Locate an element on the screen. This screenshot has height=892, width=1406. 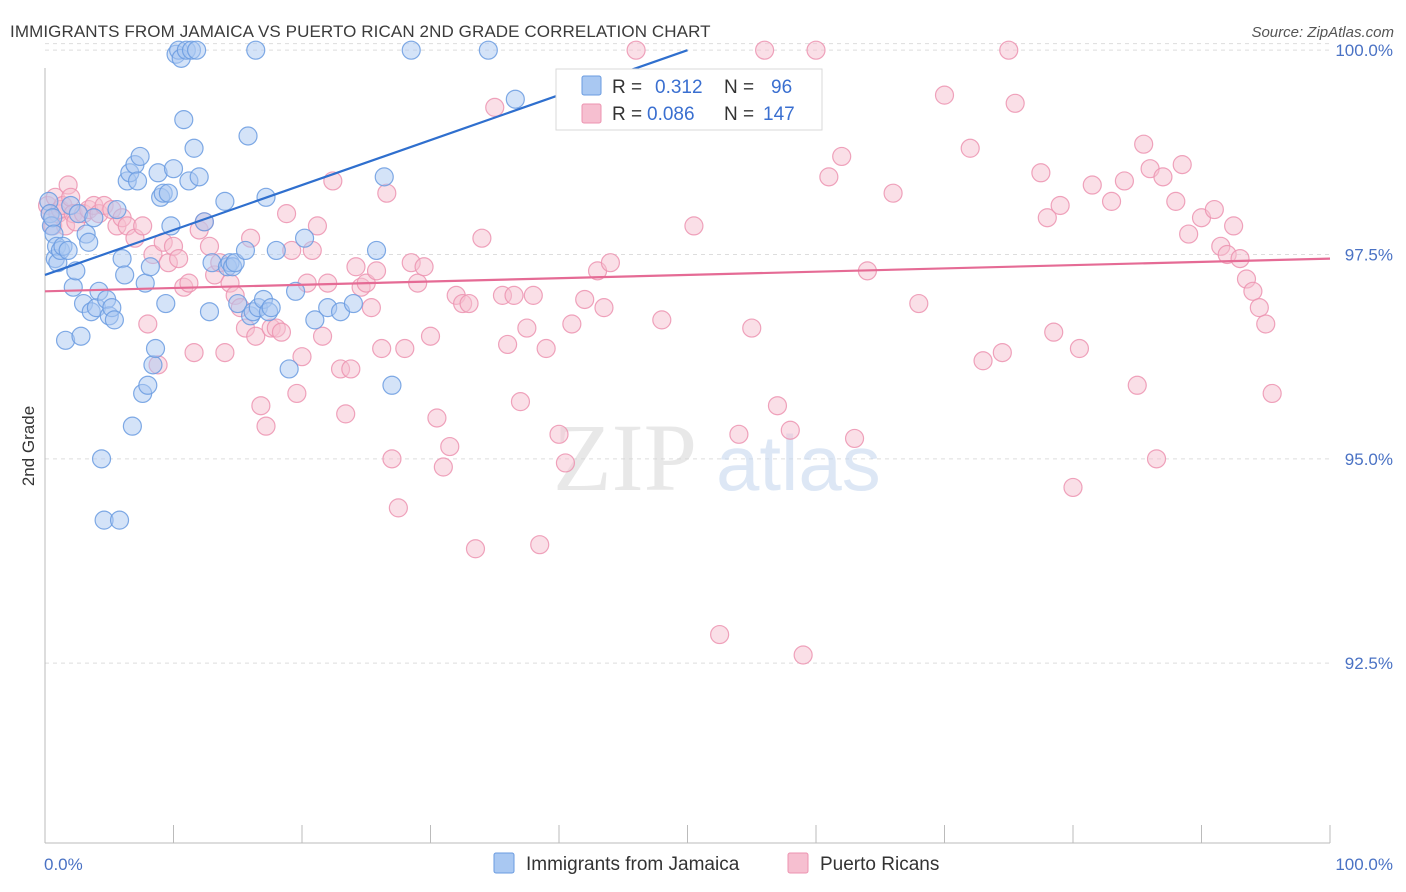
bottom-legend-swatch-blue is located at coordinates (504, 863).